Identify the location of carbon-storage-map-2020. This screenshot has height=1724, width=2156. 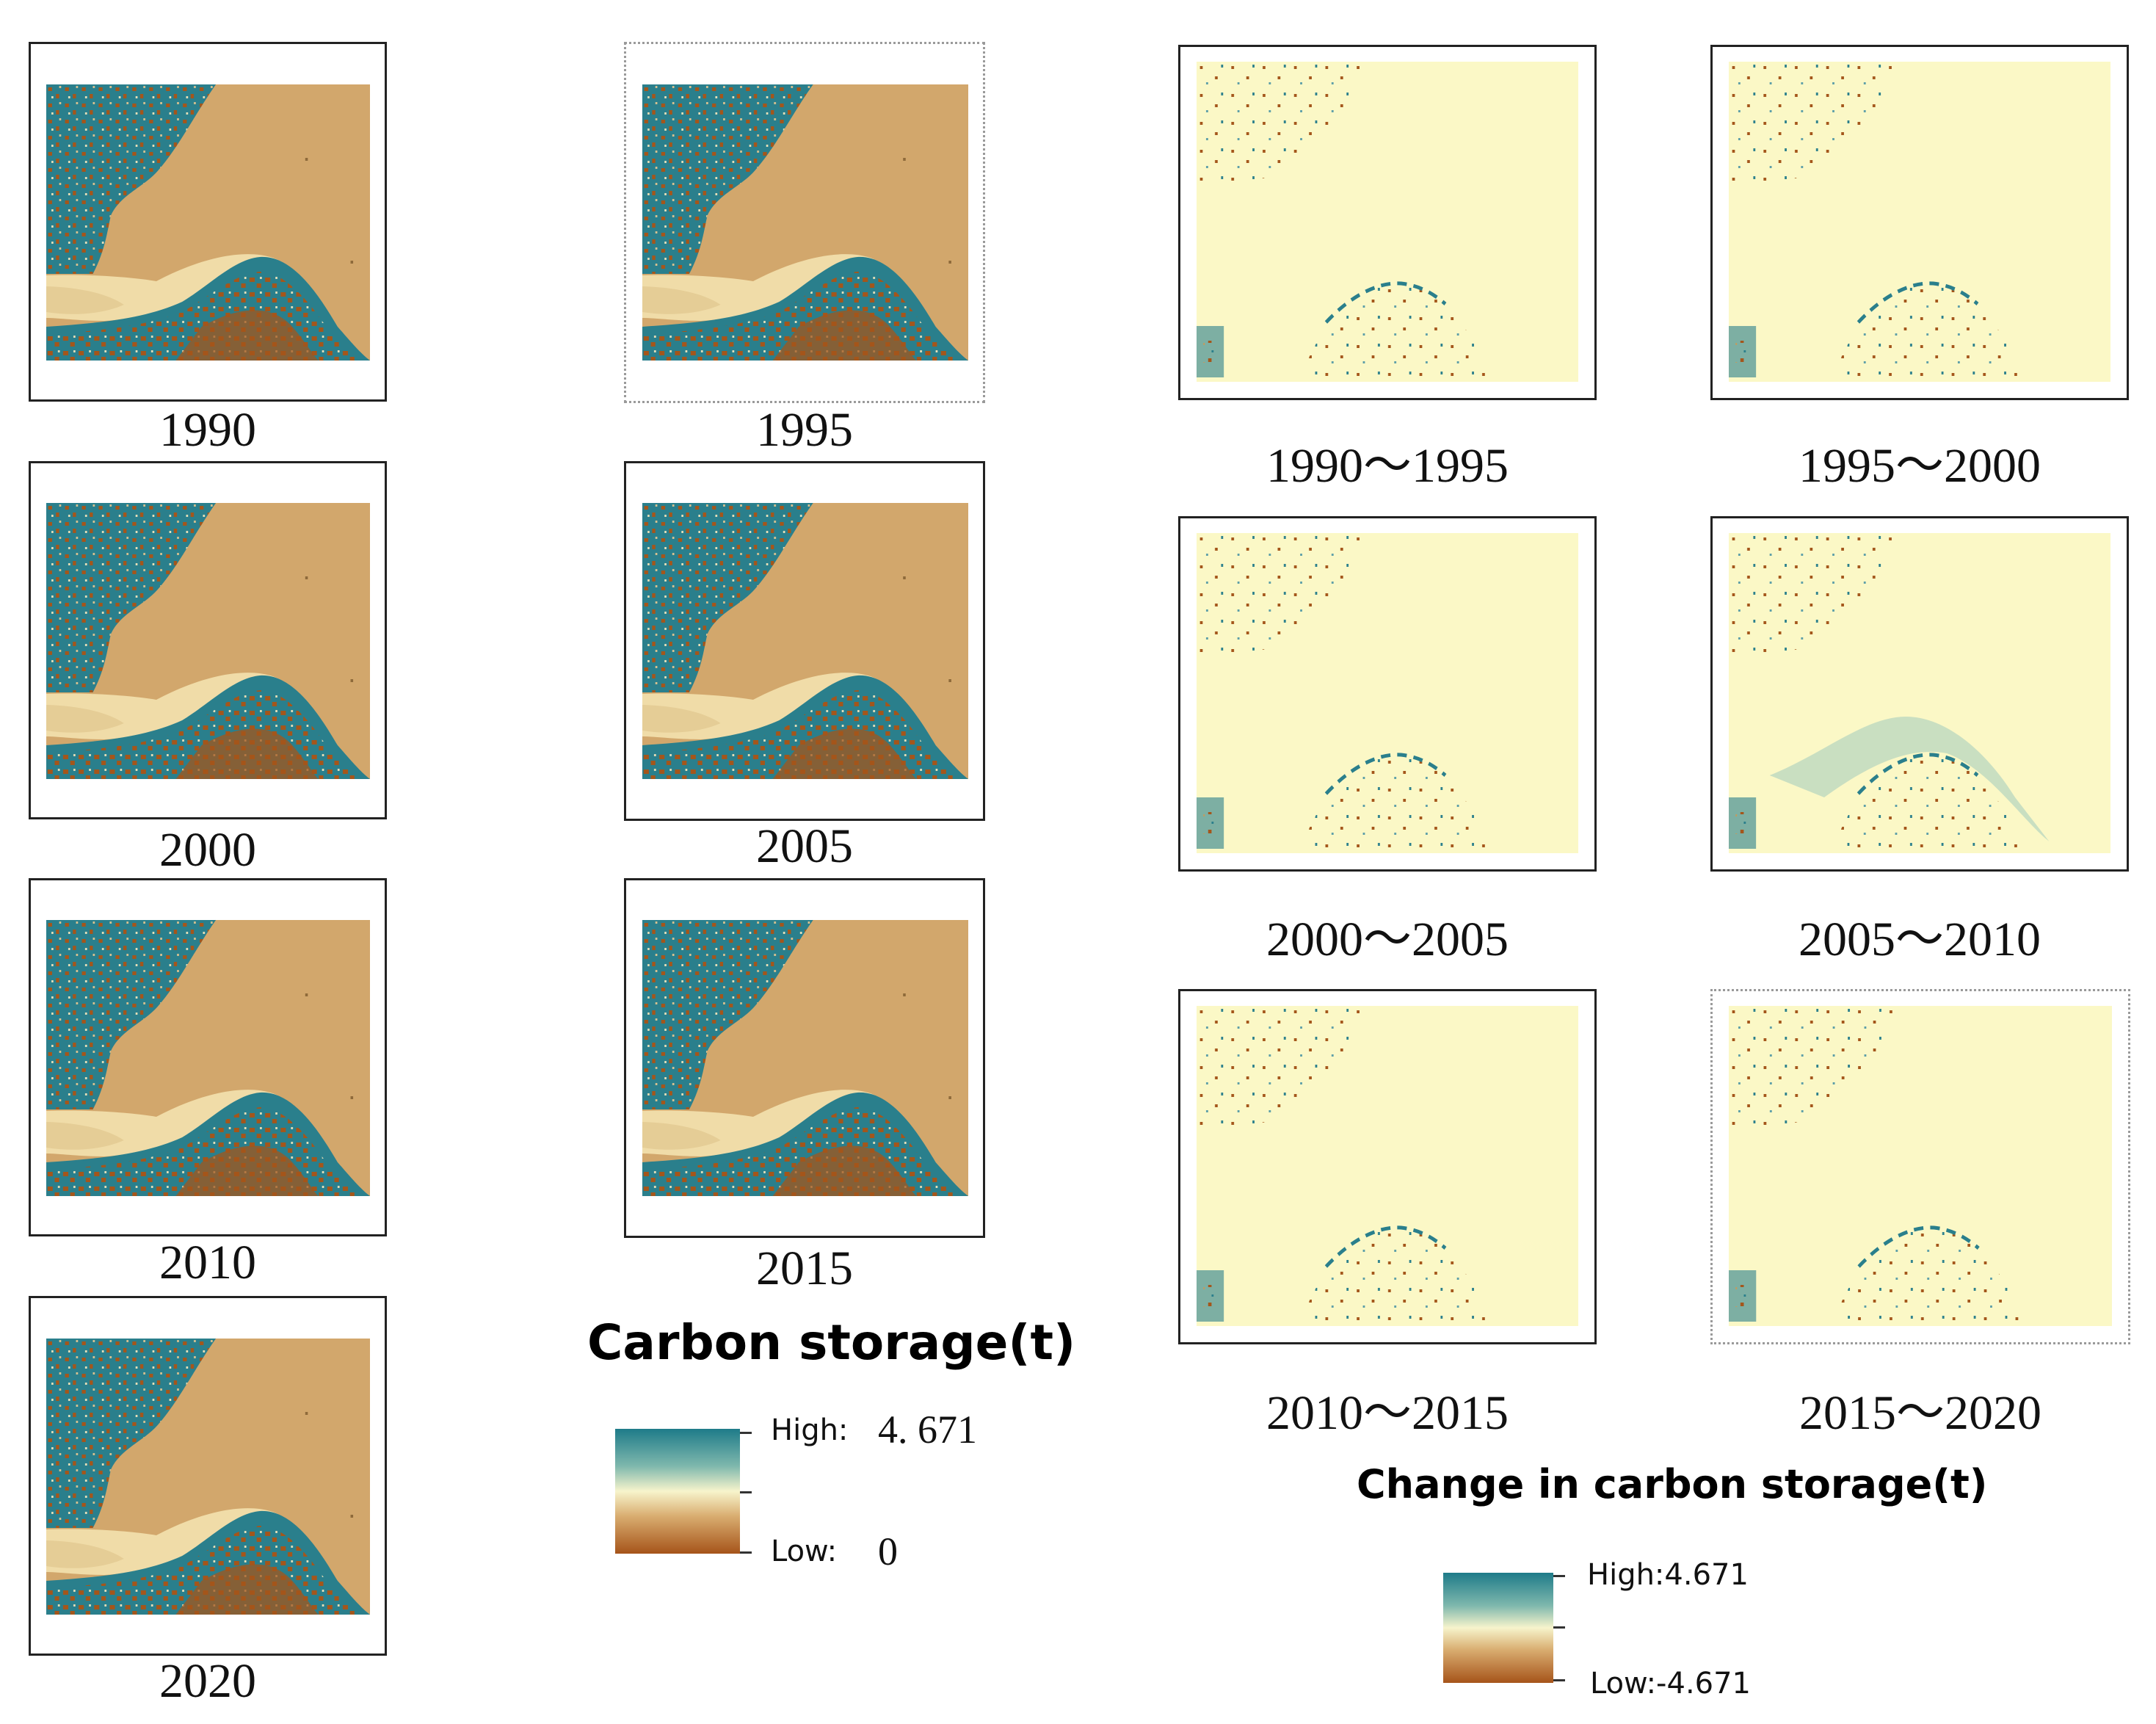
(208, 1477).